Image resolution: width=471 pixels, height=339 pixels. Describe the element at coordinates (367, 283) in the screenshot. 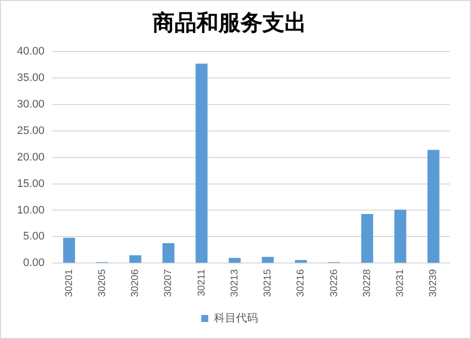

I see `x-tick-label: 30228` at that location.